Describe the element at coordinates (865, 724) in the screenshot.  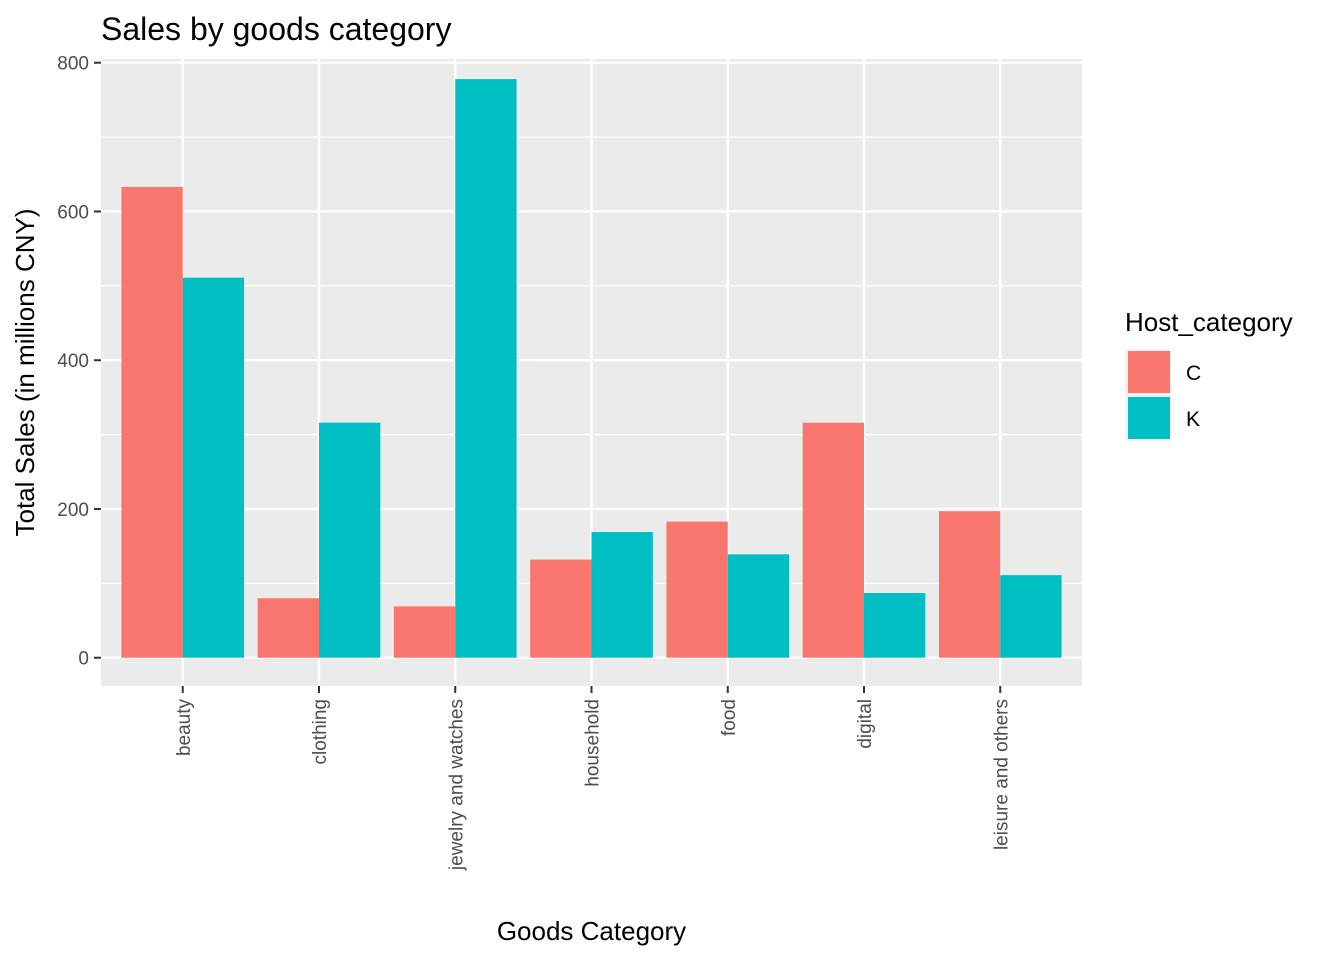
I see `x-tick-label: digital` at that location.